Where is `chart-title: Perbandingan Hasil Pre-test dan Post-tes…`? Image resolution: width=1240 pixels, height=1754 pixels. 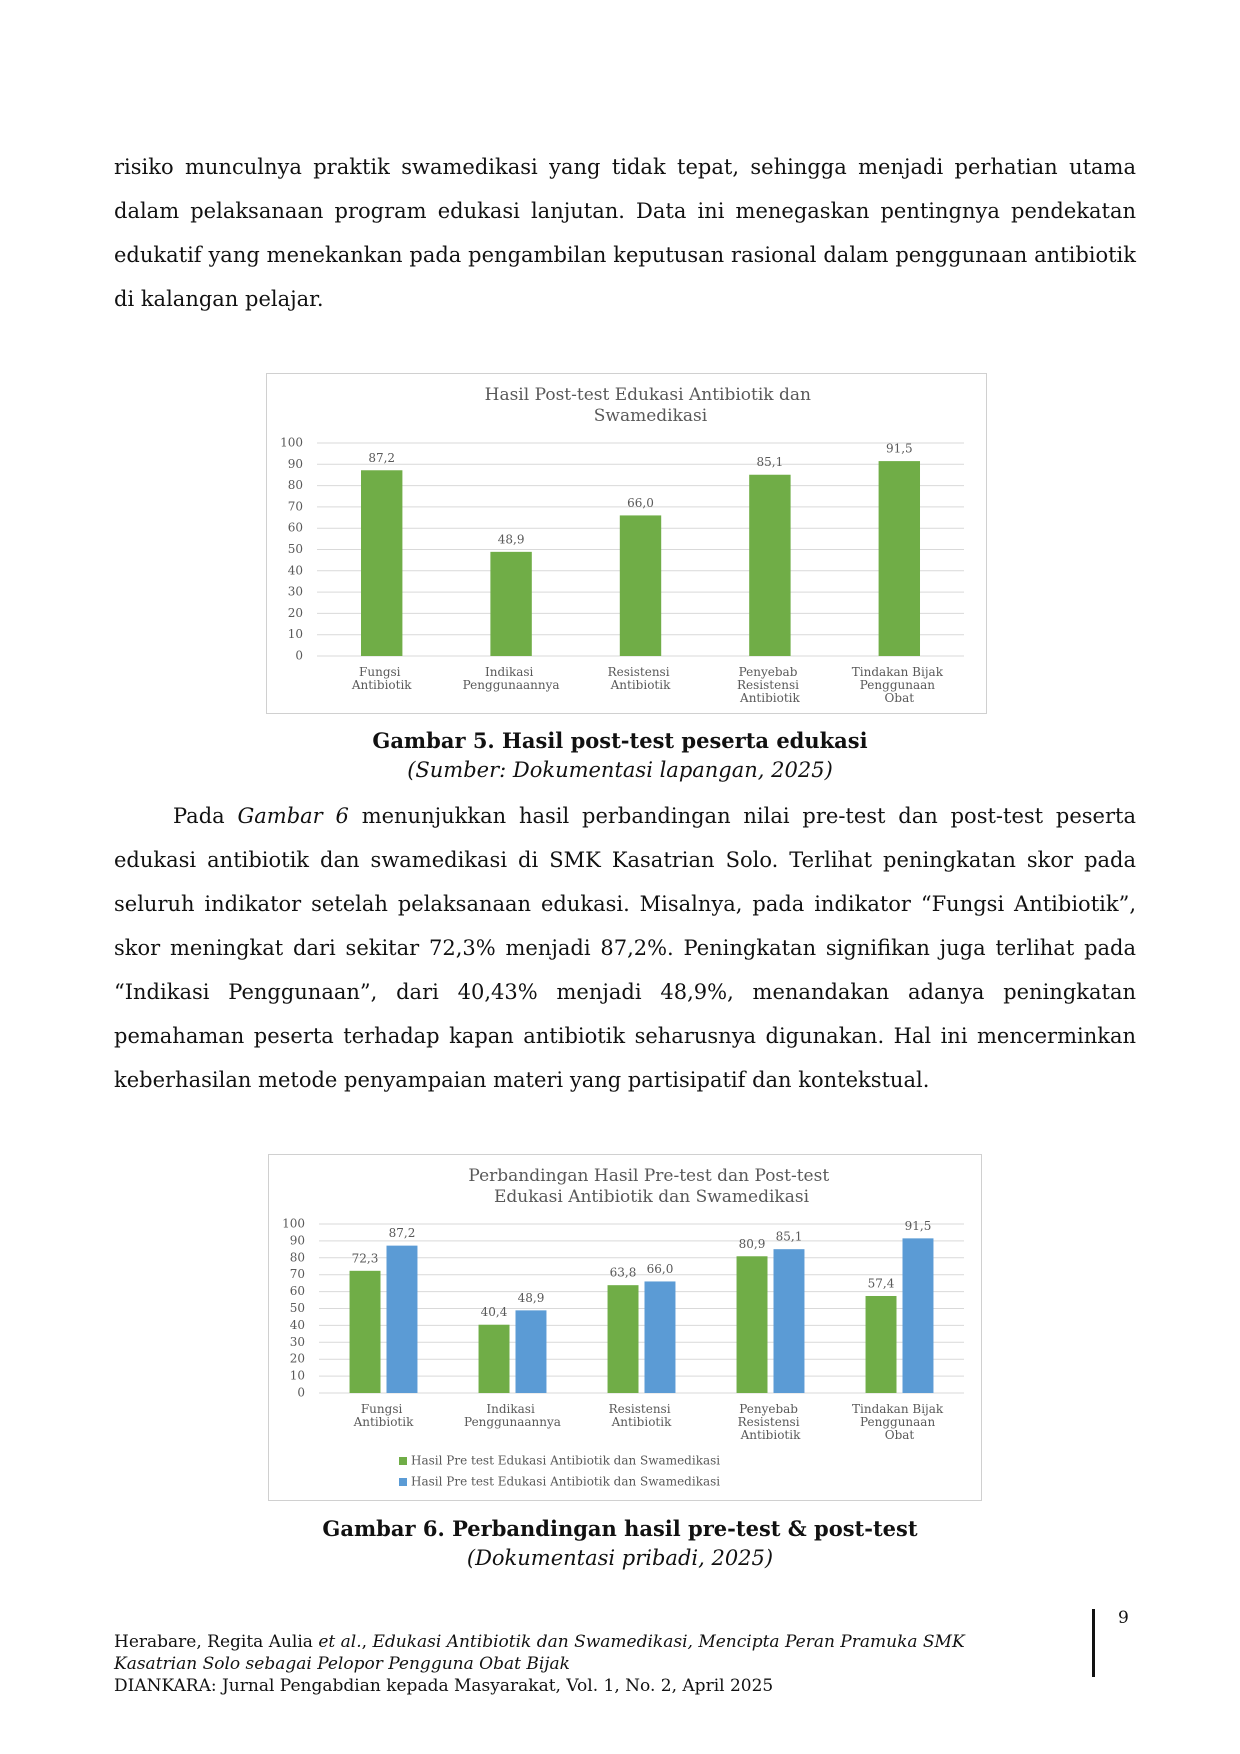 chart-title: Perbandingan Hasil Pre-test dan Post-tes… is located at coordinates (651, 1186).